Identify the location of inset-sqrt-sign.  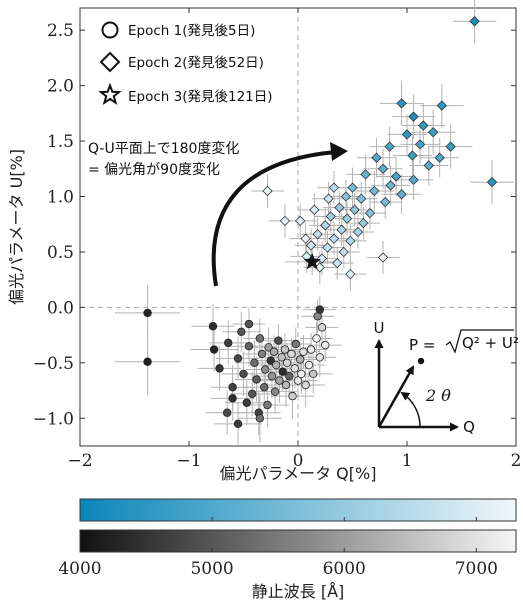
(479, 341).